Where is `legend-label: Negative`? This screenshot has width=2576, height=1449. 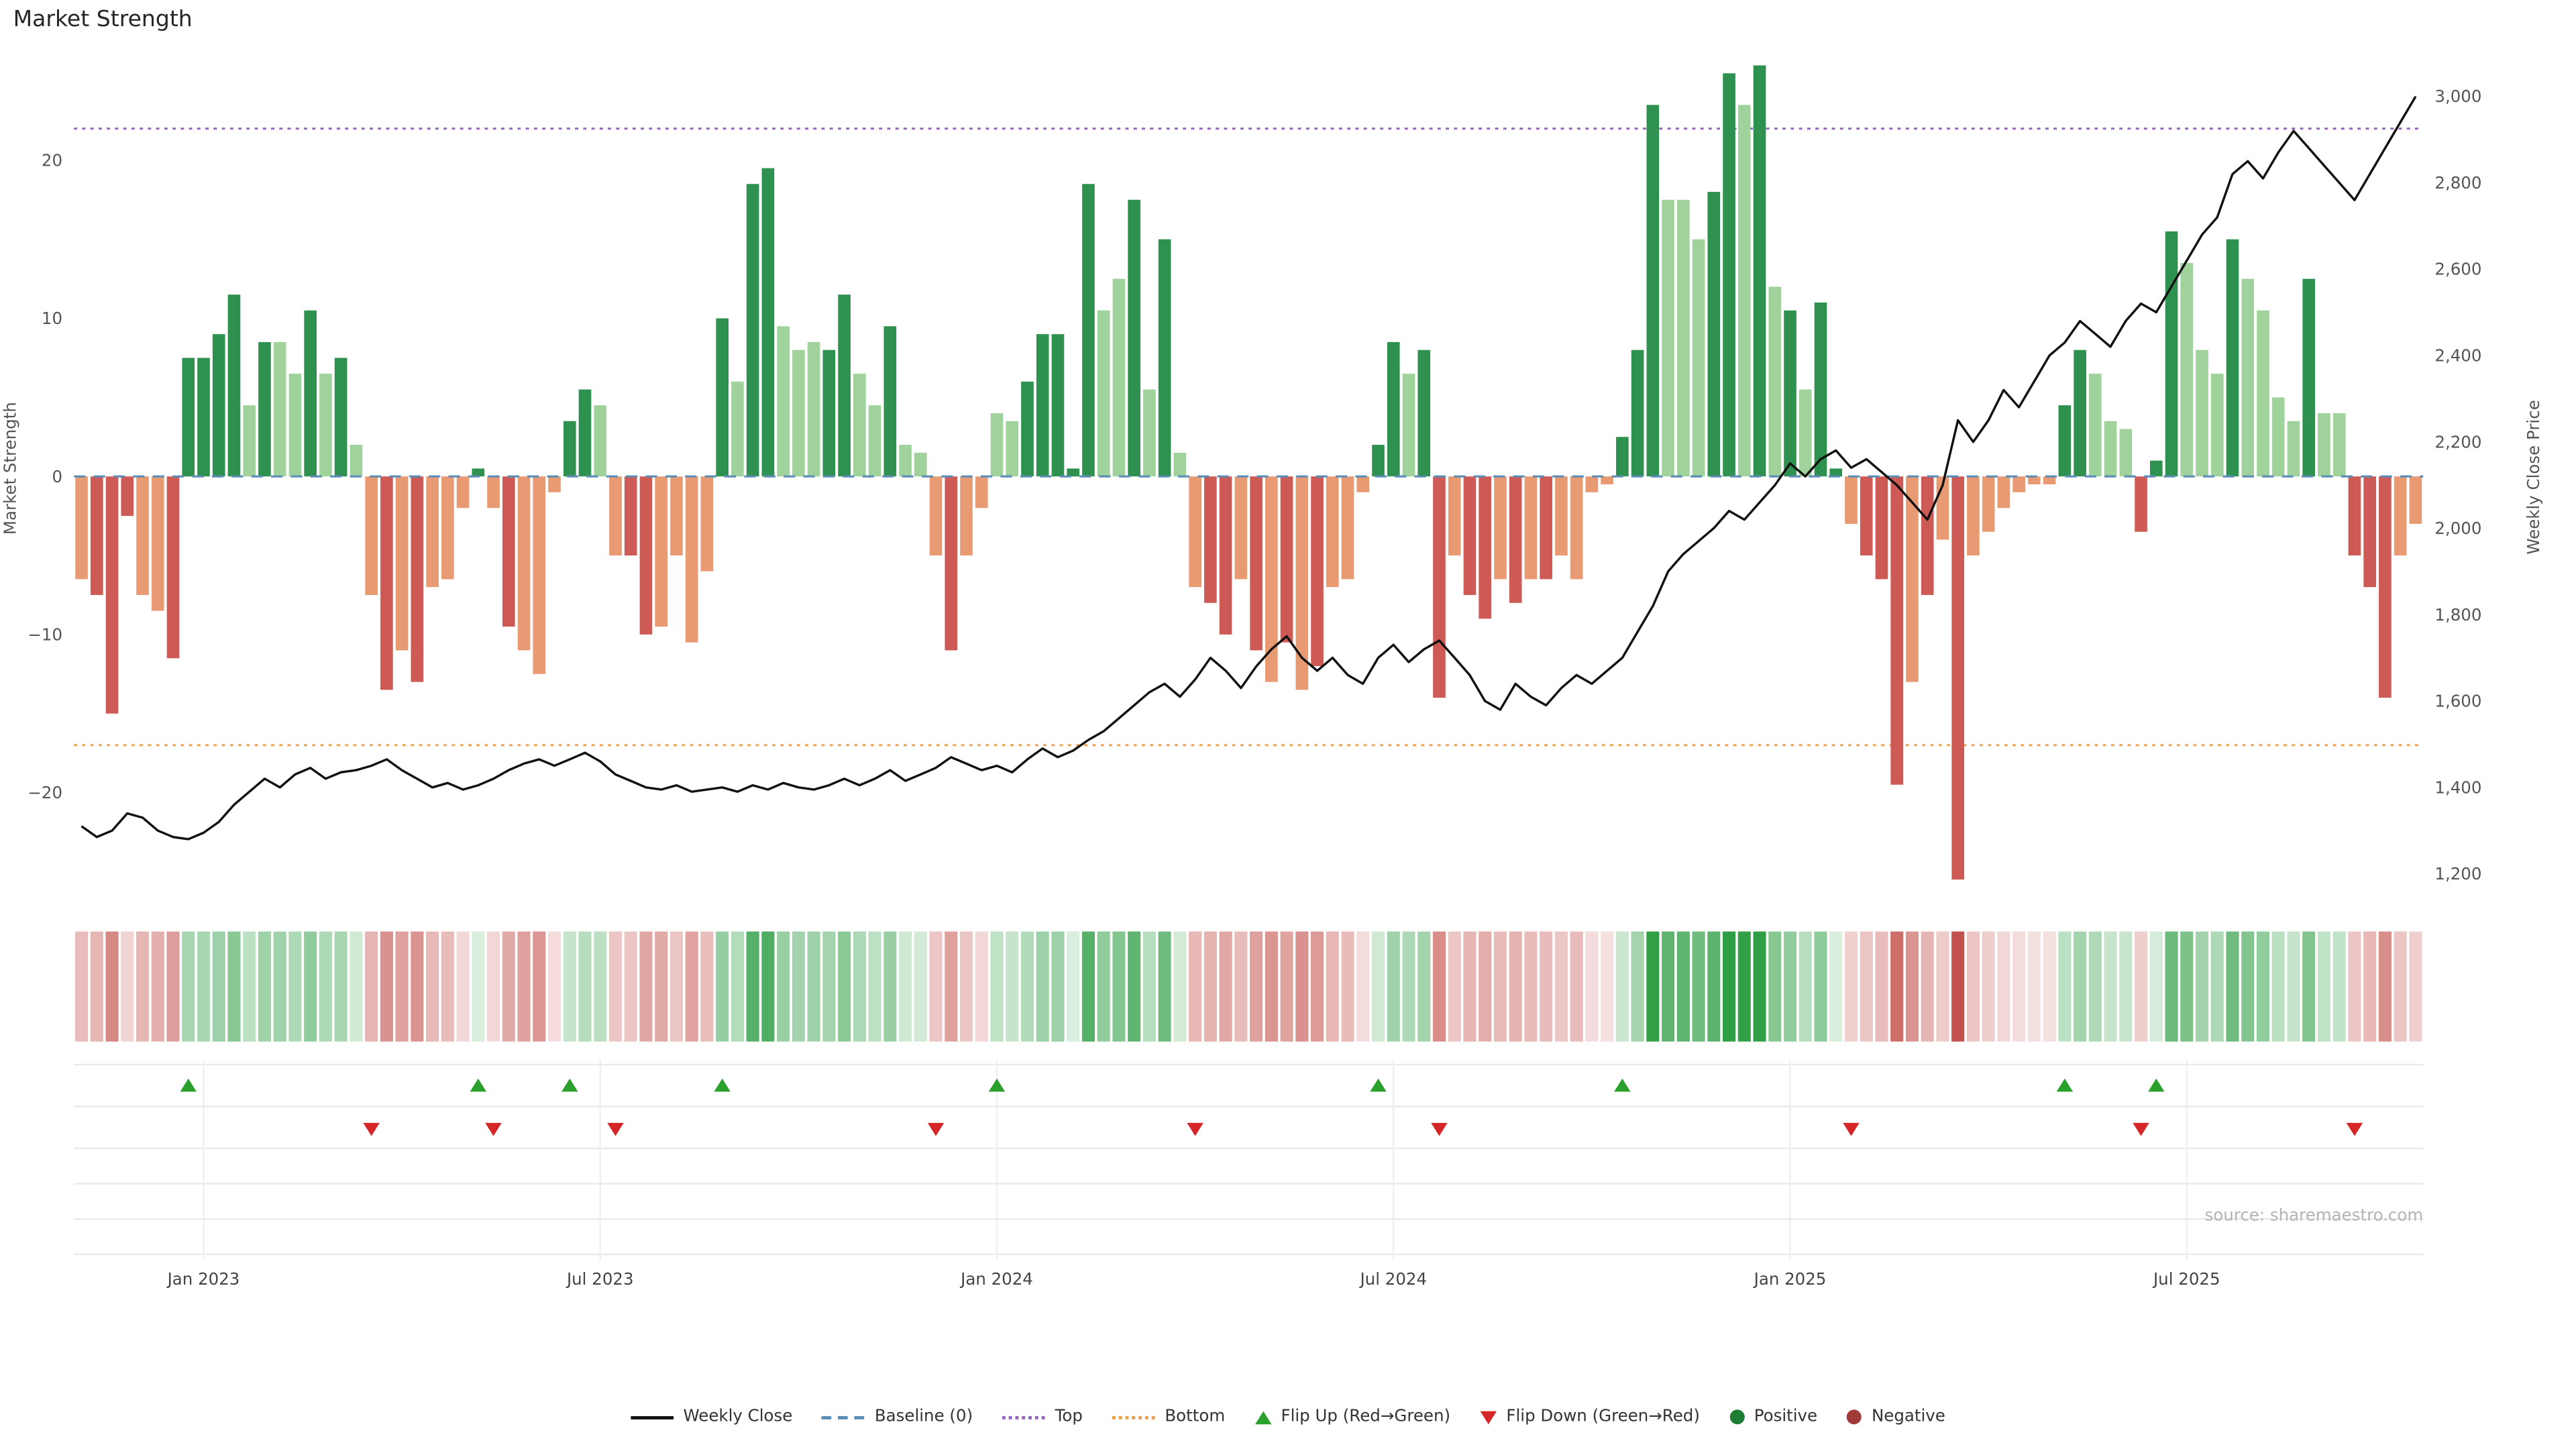
legend-label: Negative is located at coordinates (1908, 1416).